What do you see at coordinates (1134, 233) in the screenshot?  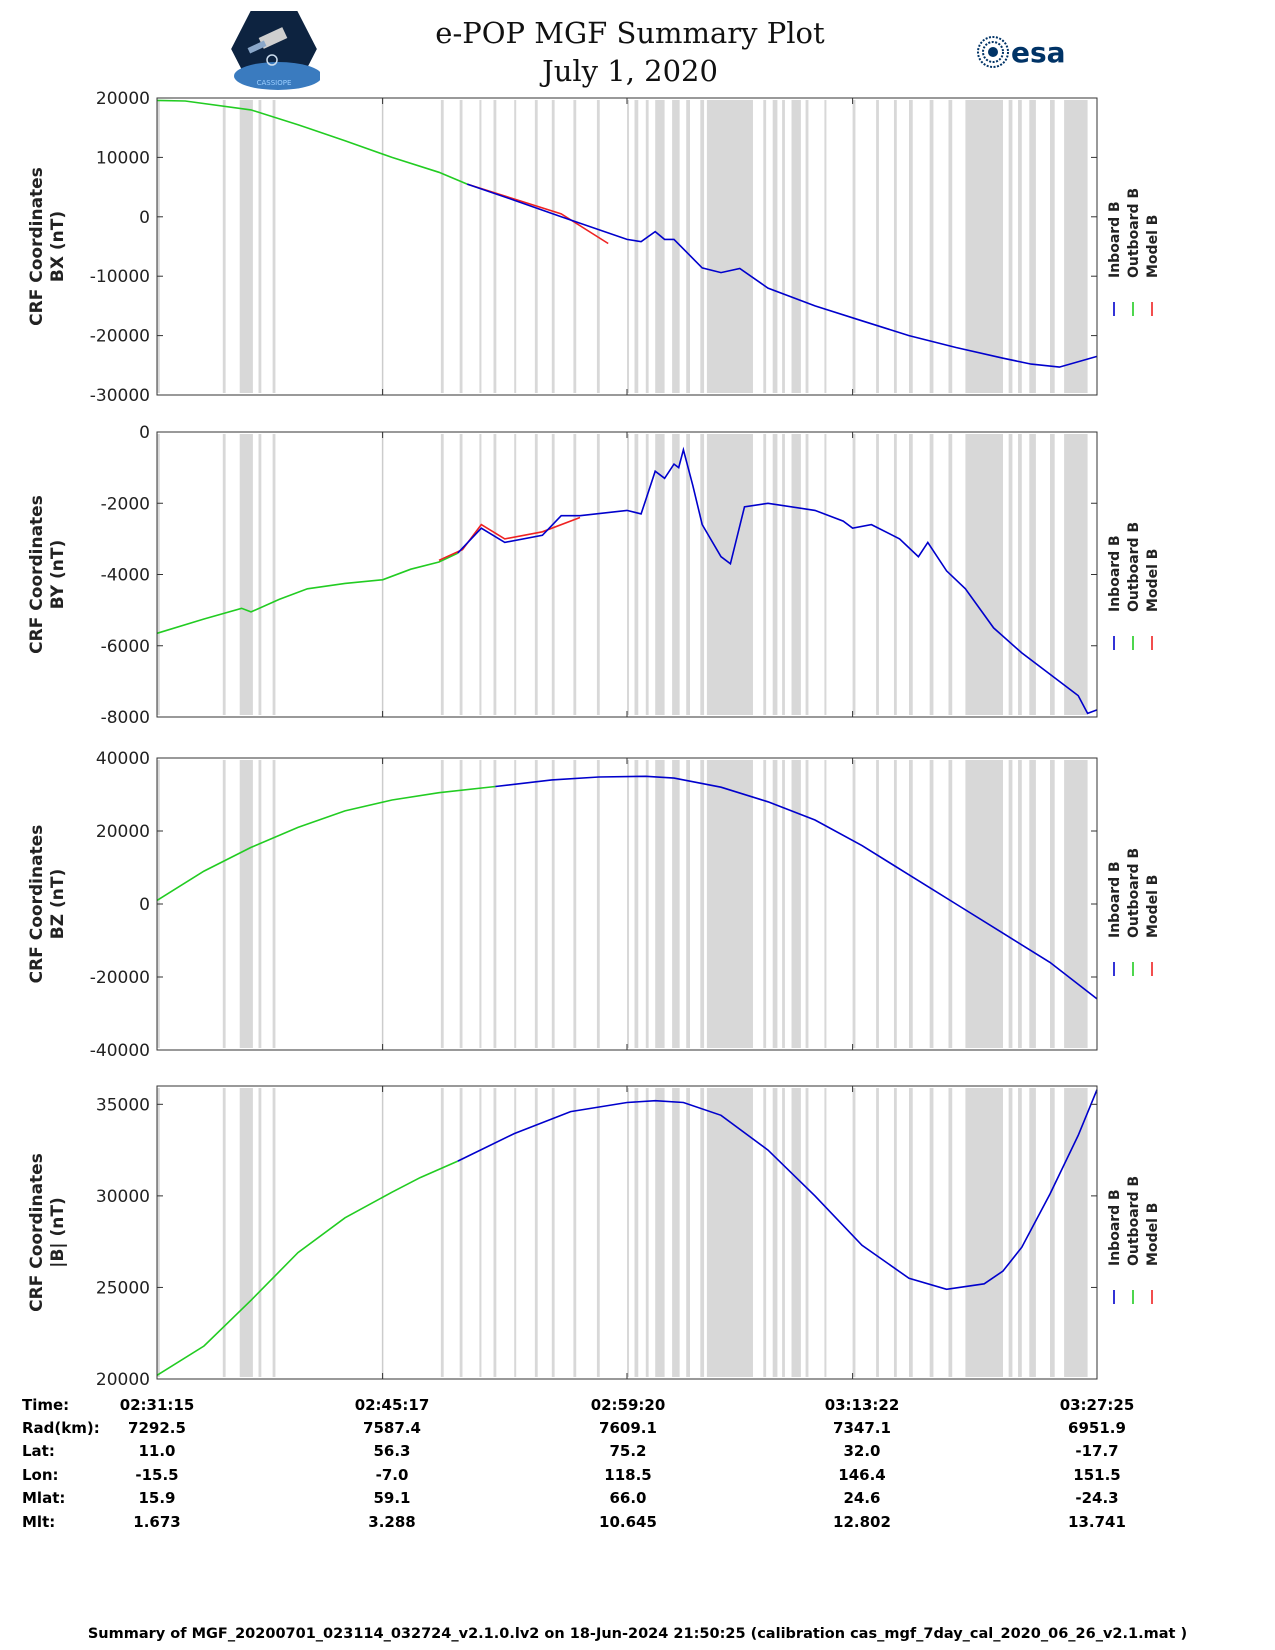 I see `legend-label-bx-outboard-b: Outboard B` at bounding box center [1134, 233].